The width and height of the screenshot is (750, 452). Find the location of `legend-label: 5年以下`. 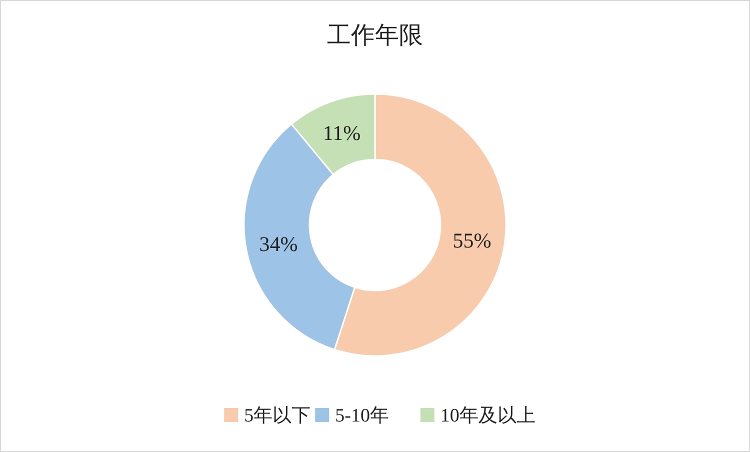

legend-label: 5年以下 is located at coordinates (277, 416).